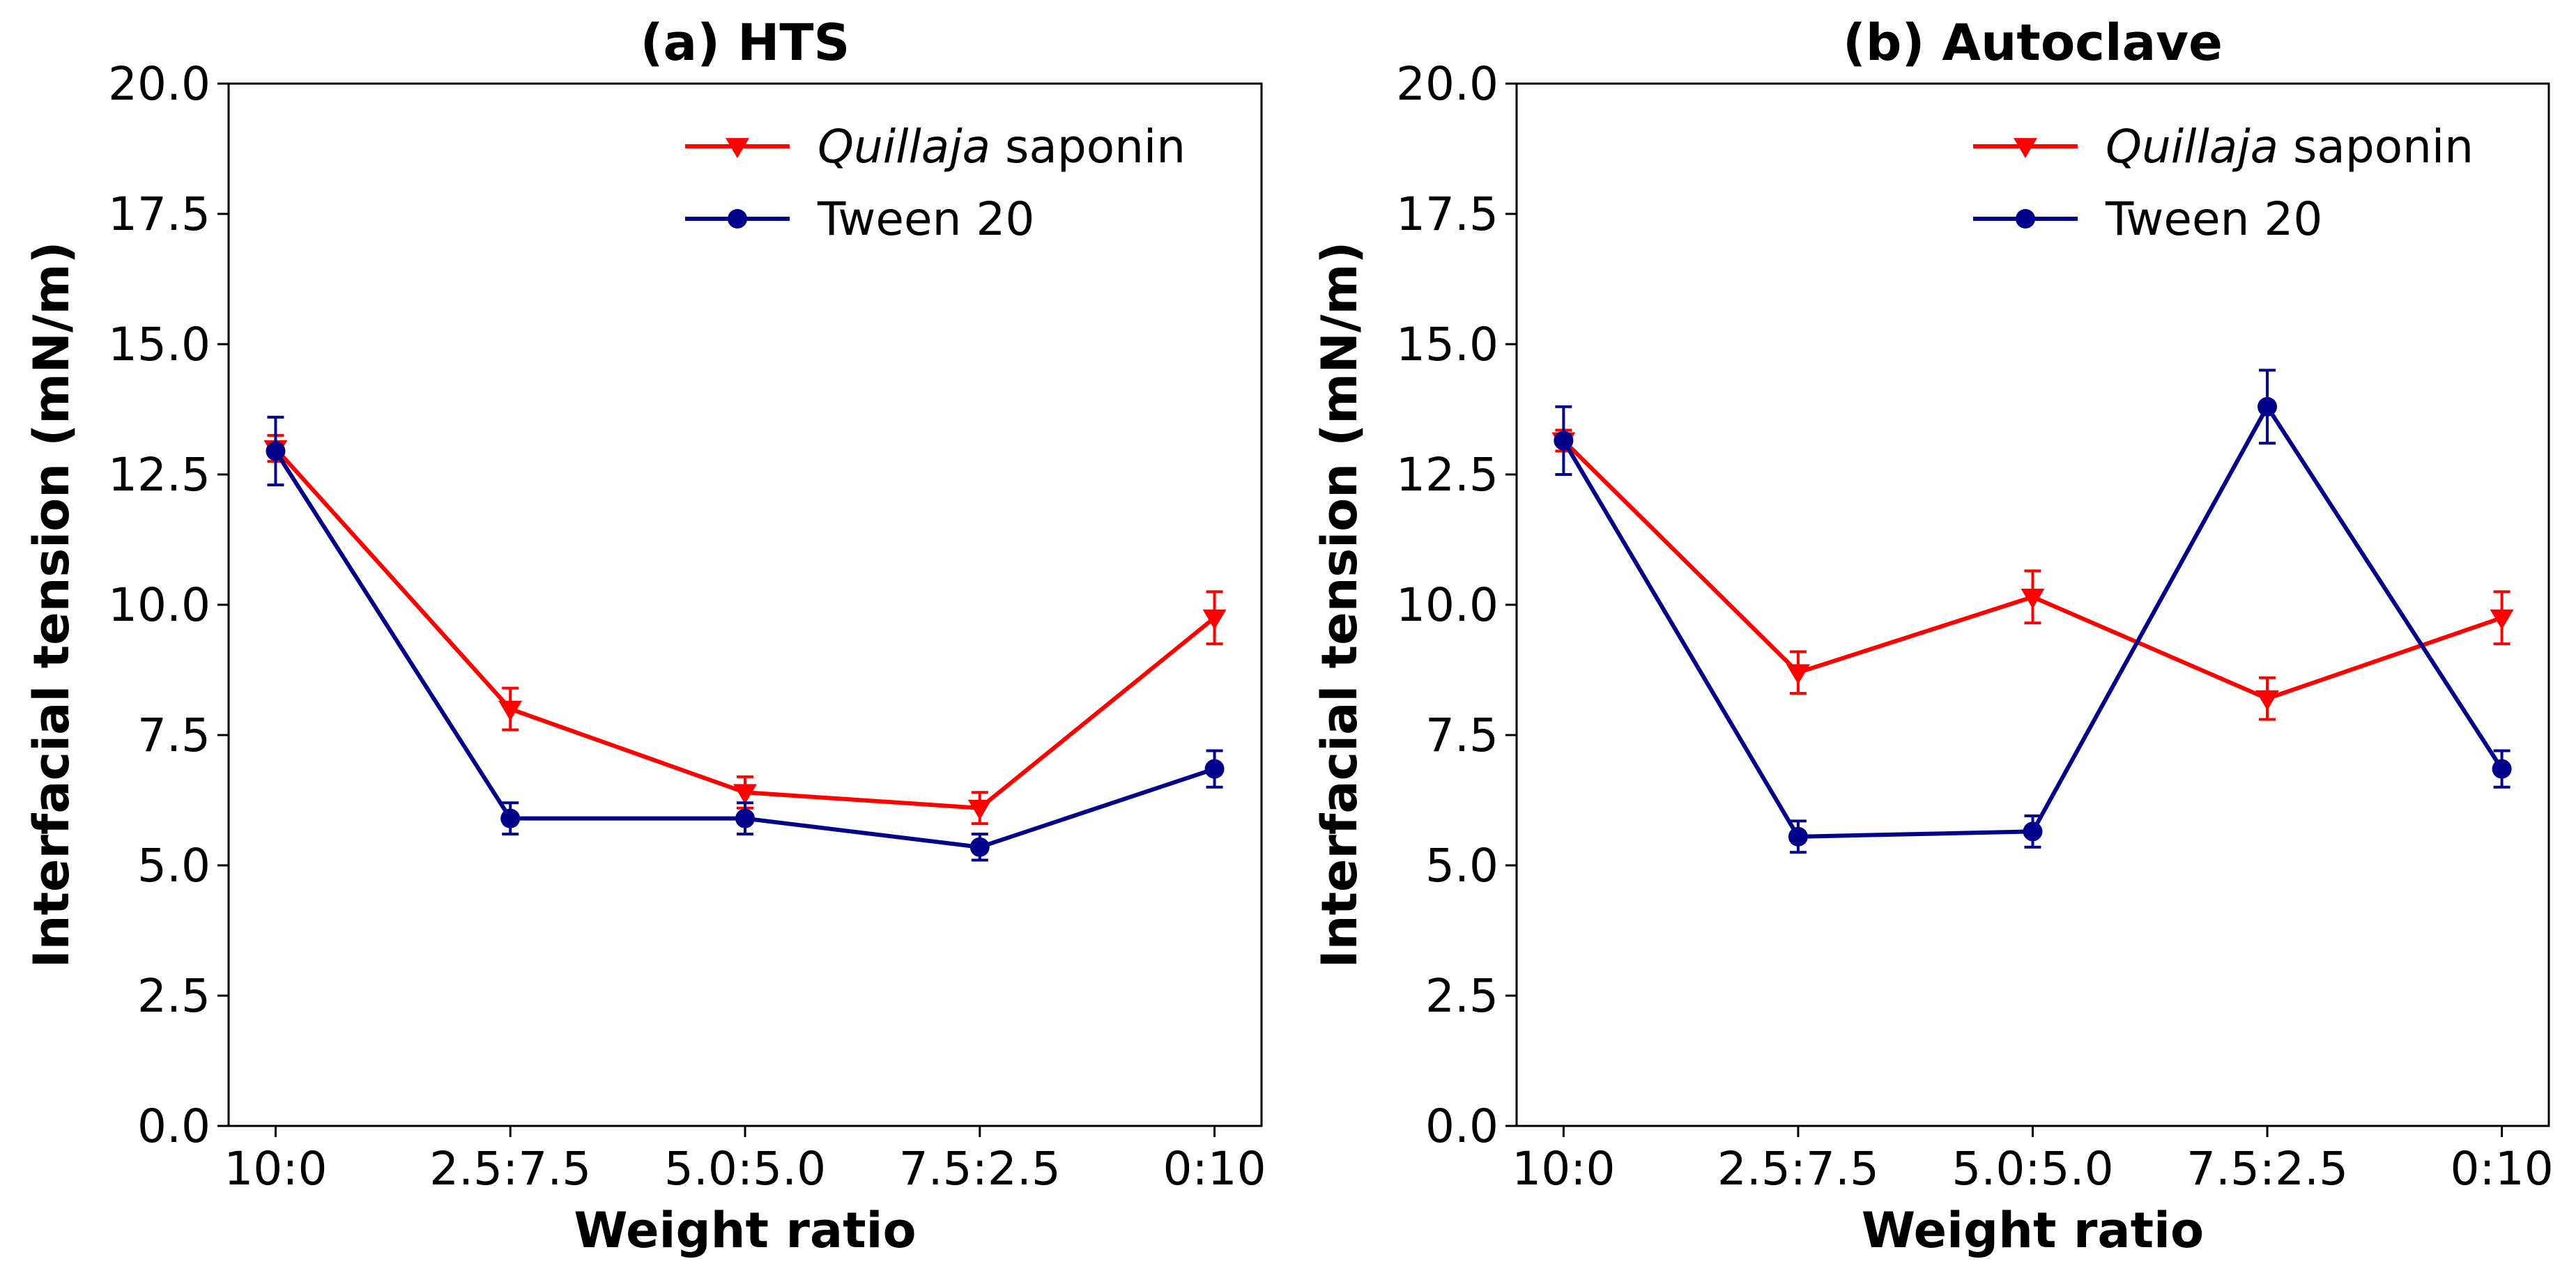 Image resolution: width=2576 pixels, height=1282 pixels. What do you see at coordinates (2033, 43) in the screenshot?
I see `chart-title: (b) Autoclave` at bounding box center [2033, 43].